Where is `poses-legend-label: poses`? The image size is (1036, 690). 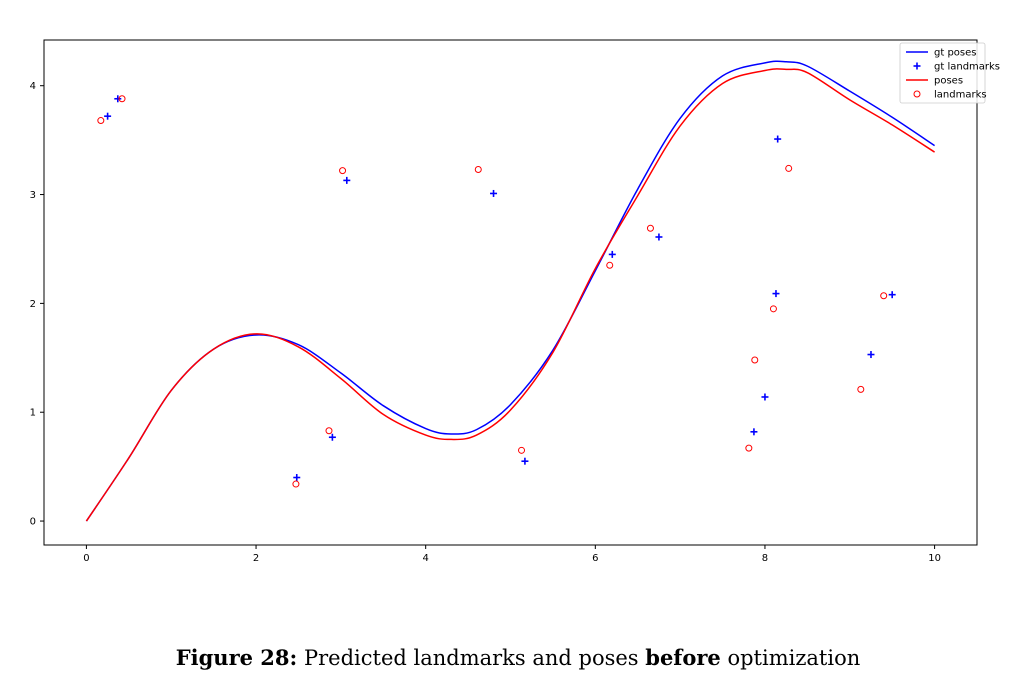 poses-legend-label: poses is located at coordinates (948, 81).